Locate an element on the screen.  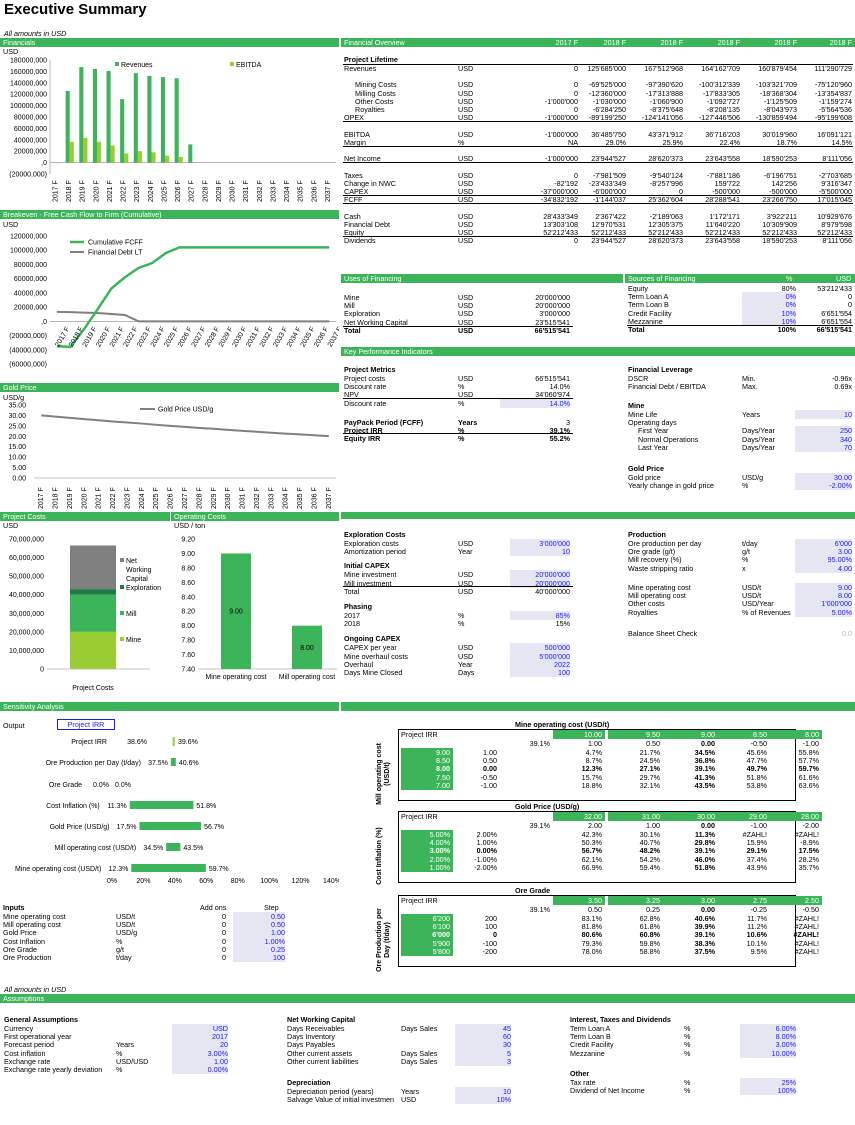
input-value: 4.00 is located at coordinates (823, 568).